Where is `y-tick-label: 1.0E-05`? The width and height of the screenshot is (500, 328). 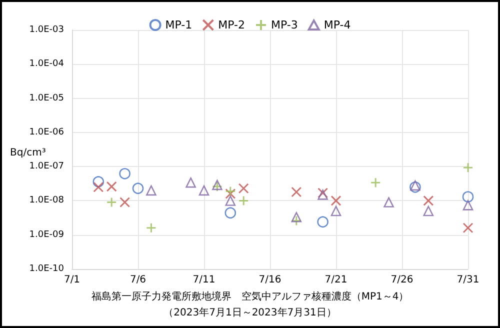
y-tick-label: 1.0E-05 is located at coordinates (46, 98).